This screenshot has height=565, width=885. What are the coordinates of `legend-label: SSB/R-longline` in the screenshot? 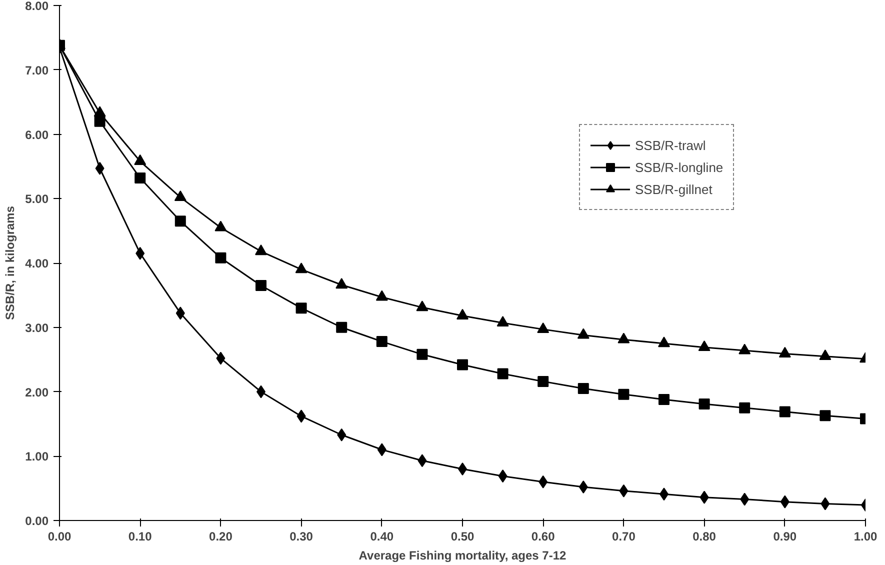 It's located at (679, 167).